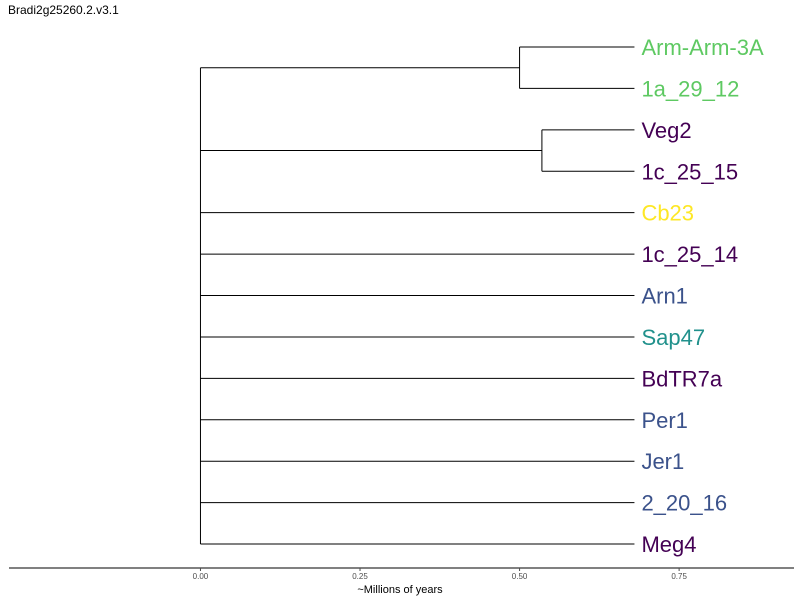 This screenshot has width=800, height=600. I want to click on leaf-label: Sap47, so click(673, 337).